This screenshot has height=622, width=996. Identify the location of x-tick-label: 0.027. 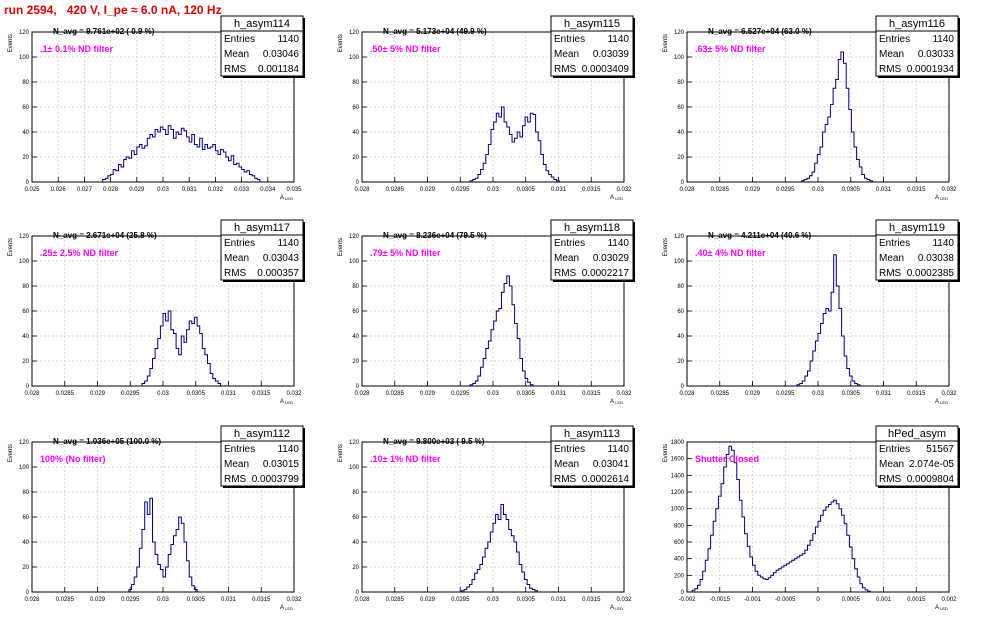
(85, 190).